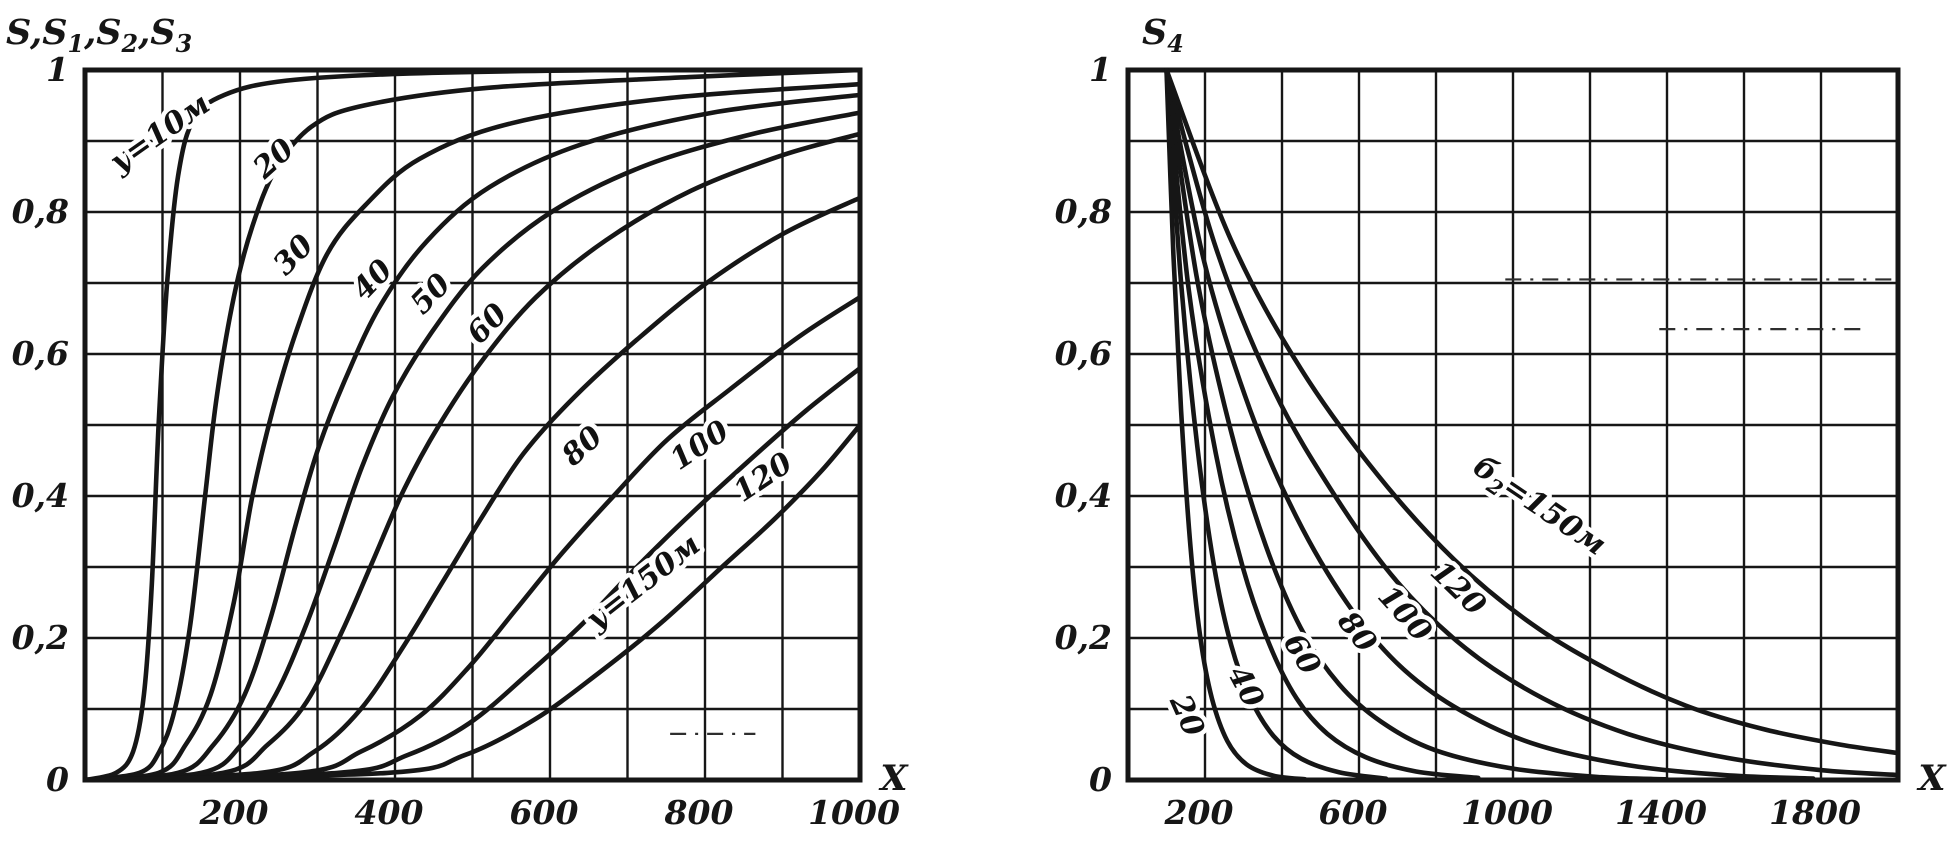 This screenshot has height=843, width=1955. What do you see at coordinates (99, 35) in the screenshot?
I see `y-axis-title: S,S1,S2,S3` at bounding box center [99, 35].